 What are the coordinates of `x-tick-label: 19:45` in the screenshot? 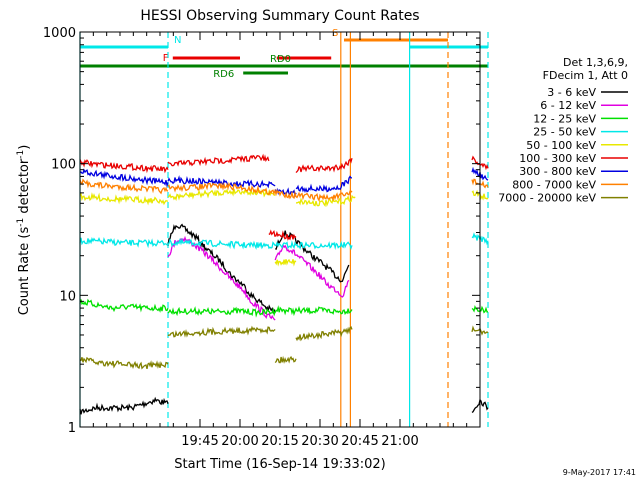 It's located at (199, 441).